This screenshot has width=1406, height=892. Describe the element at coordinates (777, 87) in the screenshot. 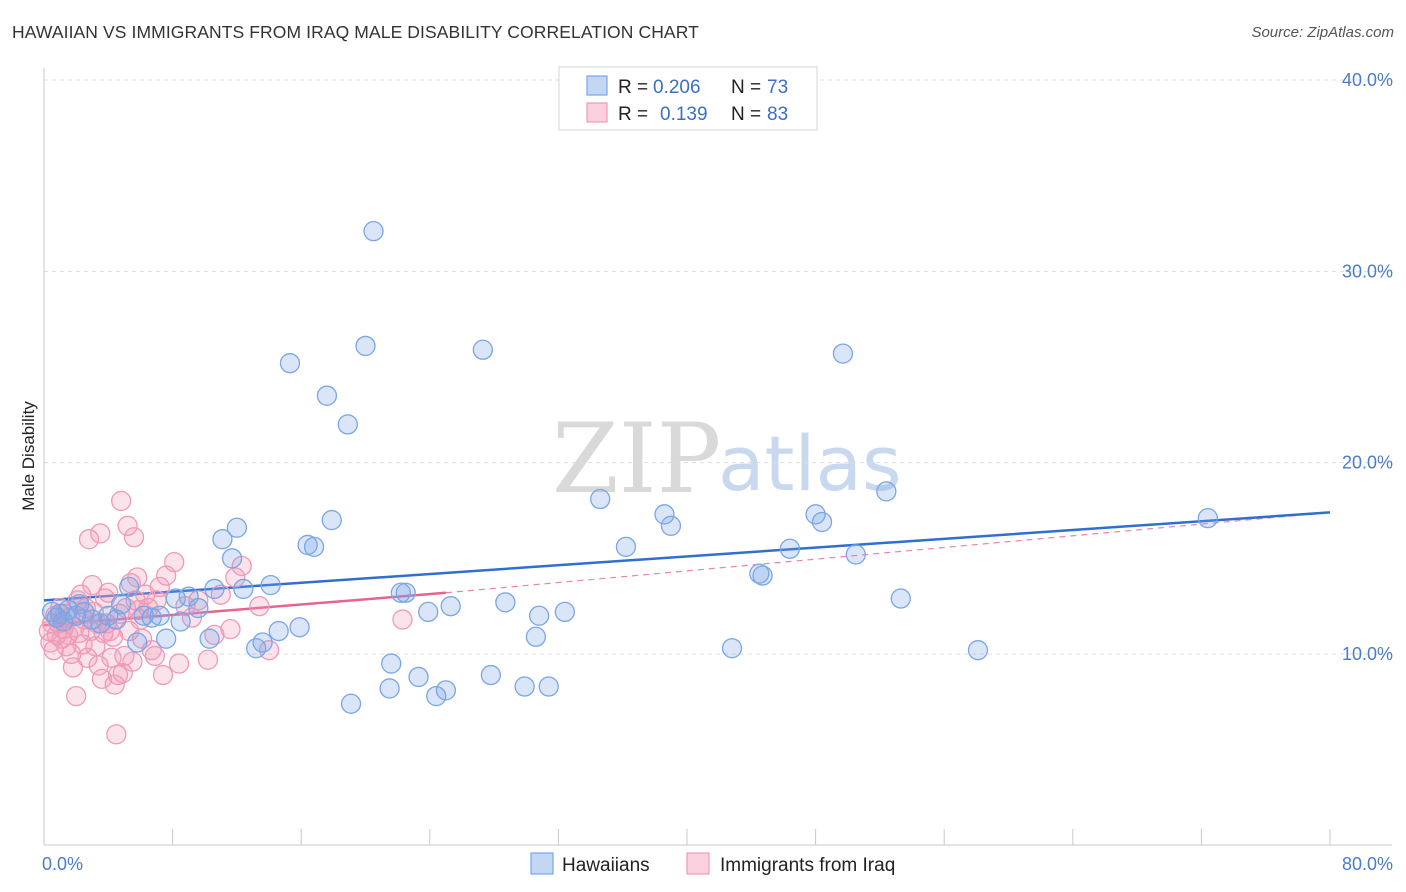

I see `legend-n-value-hawaiians: 73` at that location.